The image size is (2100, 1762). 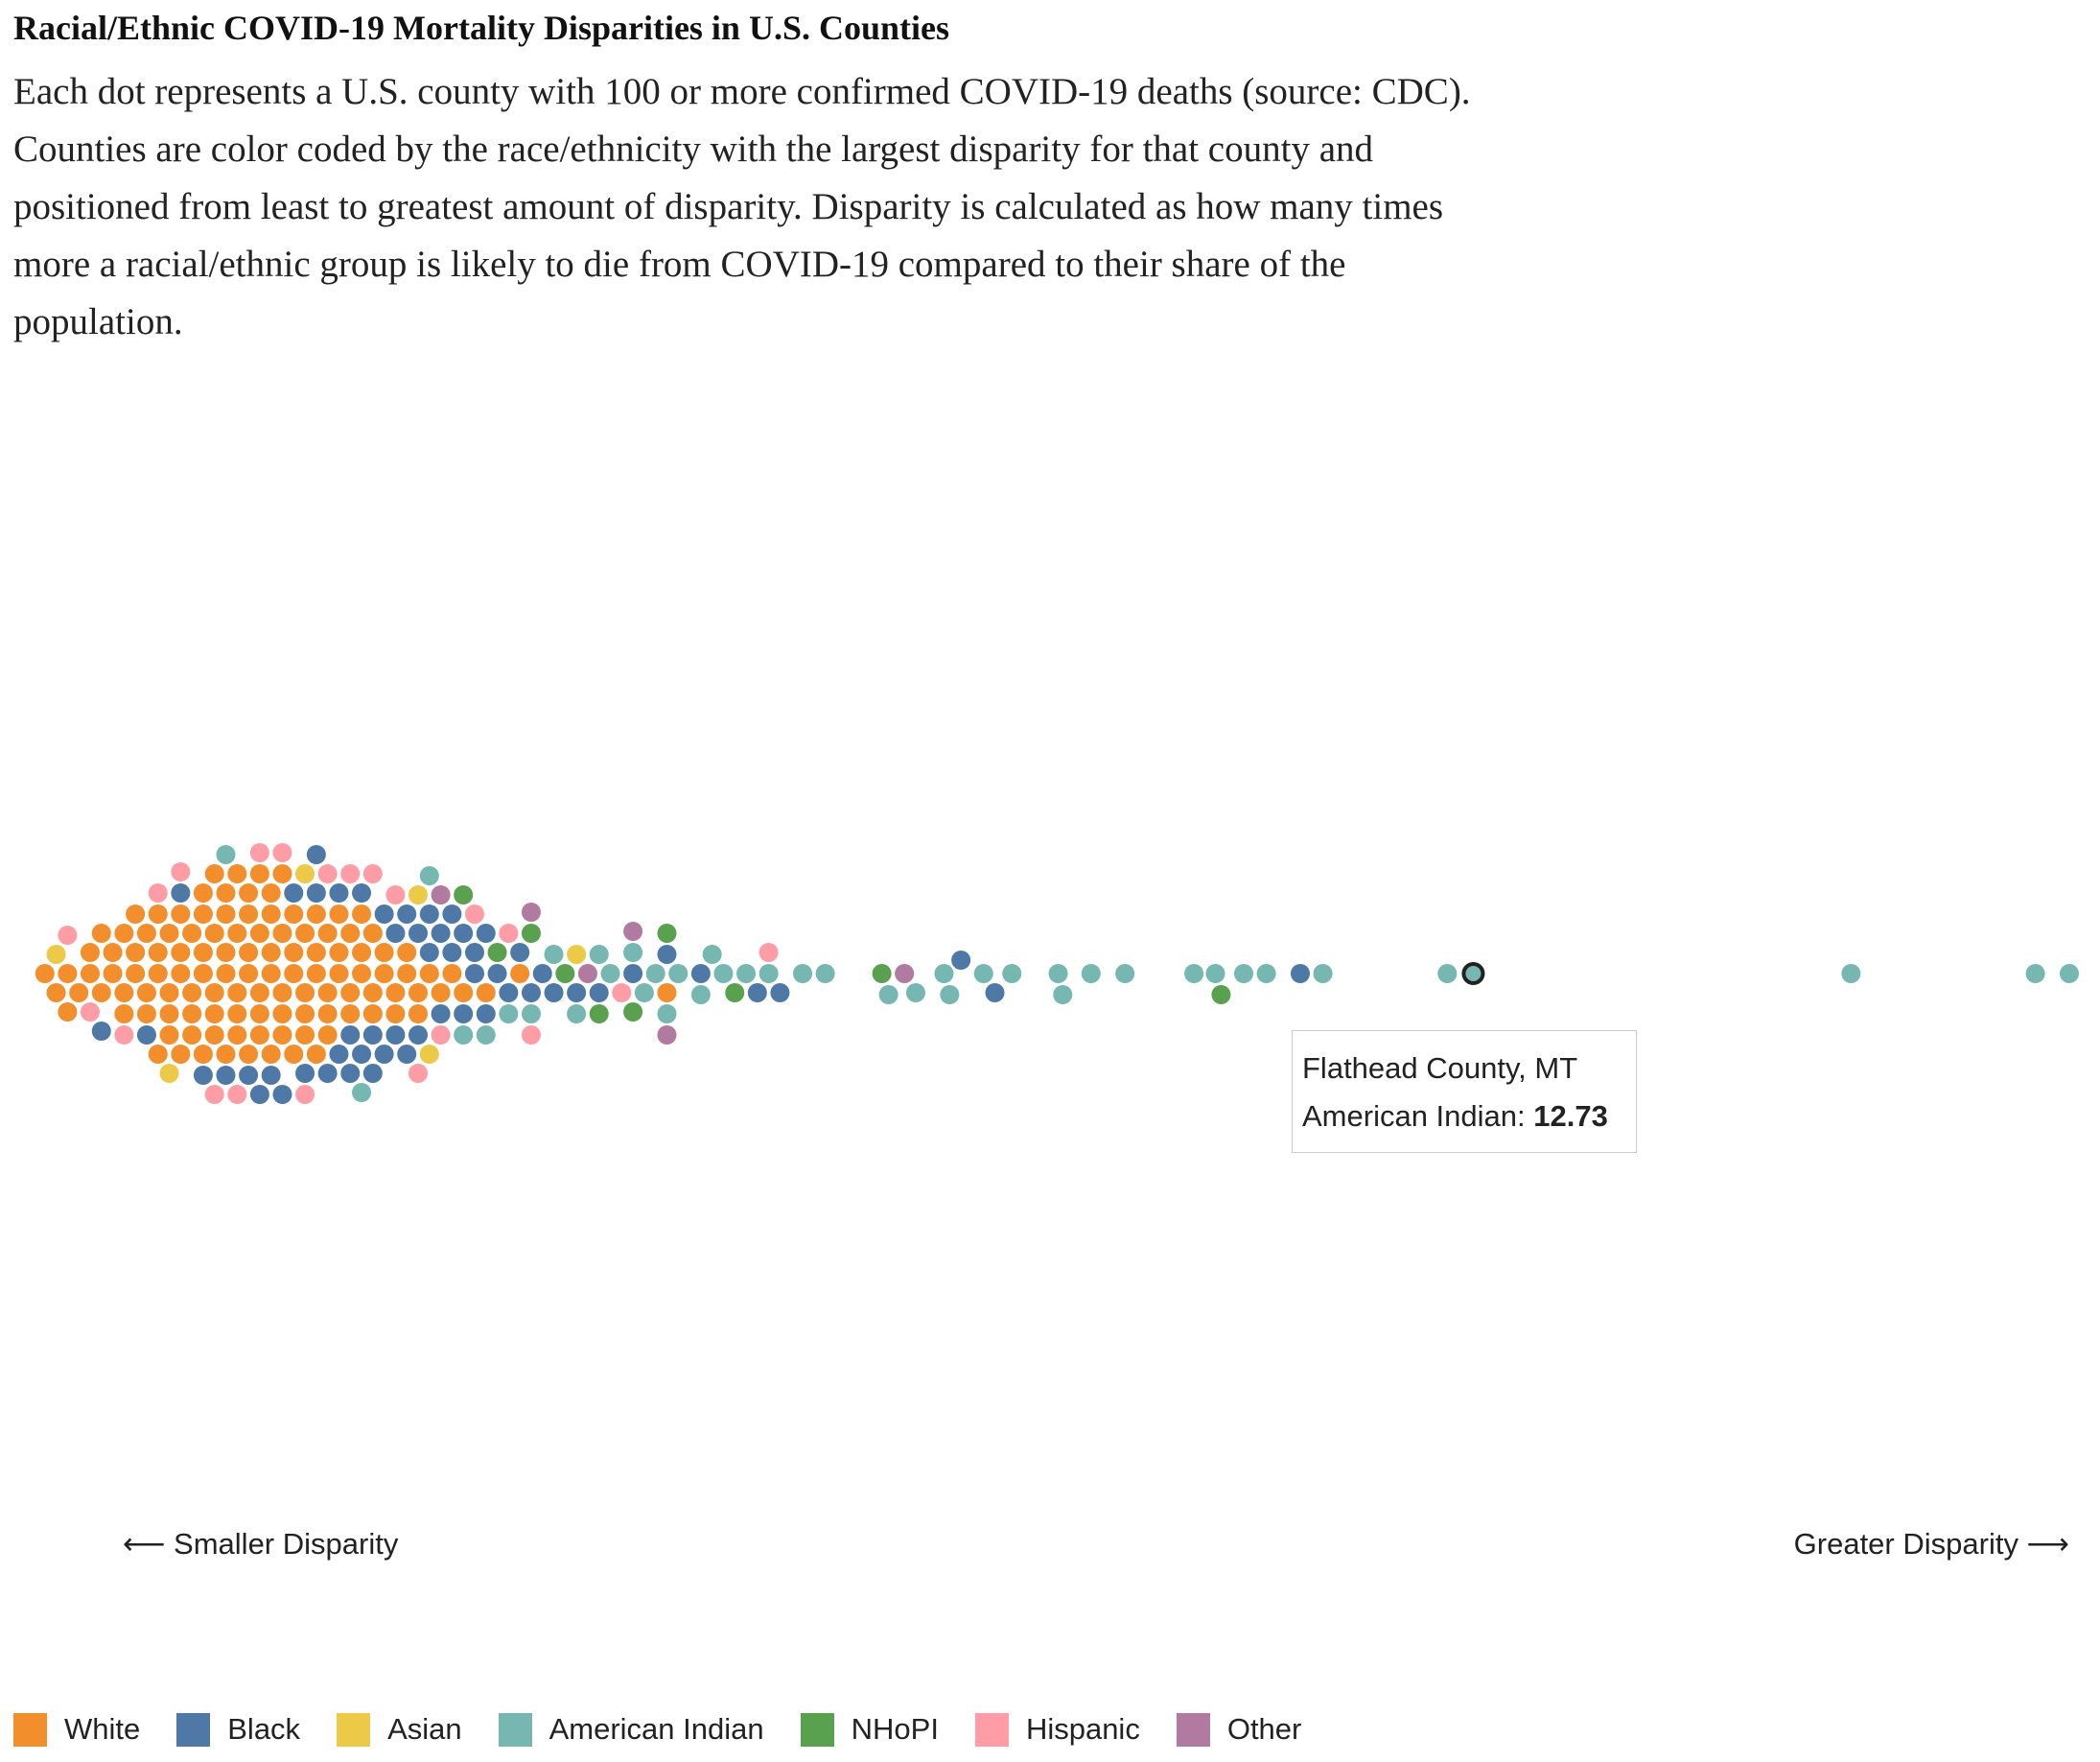 I want to click on legend-label: Asian, so click(x=424, y=1729).